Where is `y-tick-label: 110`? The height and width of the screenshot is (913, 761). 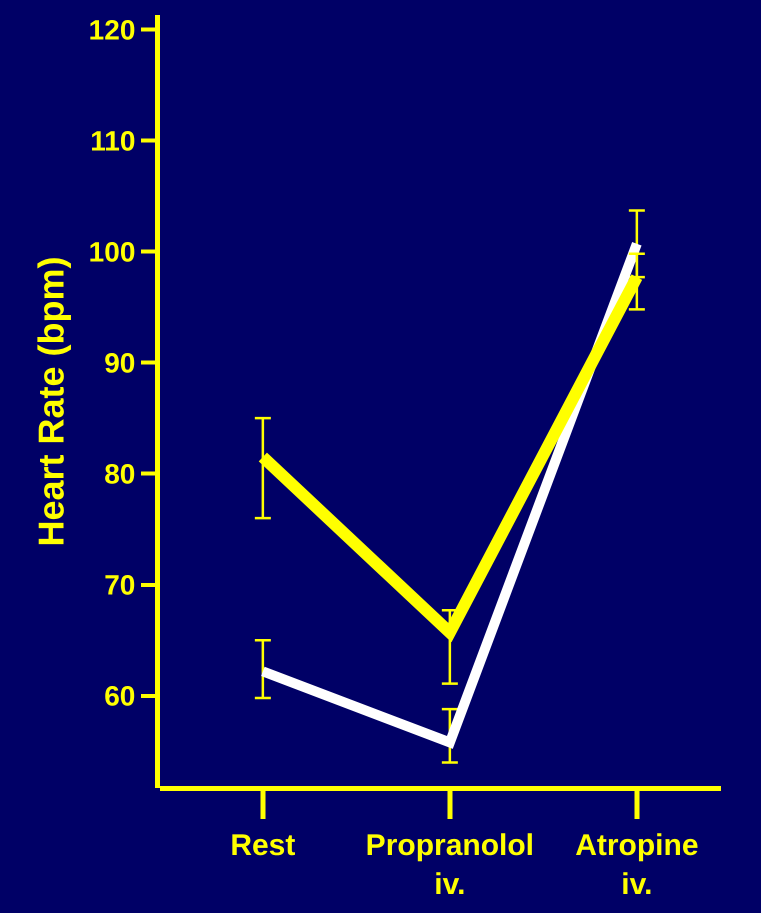 y-tick-label: 110 is located at coordinates (113, 140).